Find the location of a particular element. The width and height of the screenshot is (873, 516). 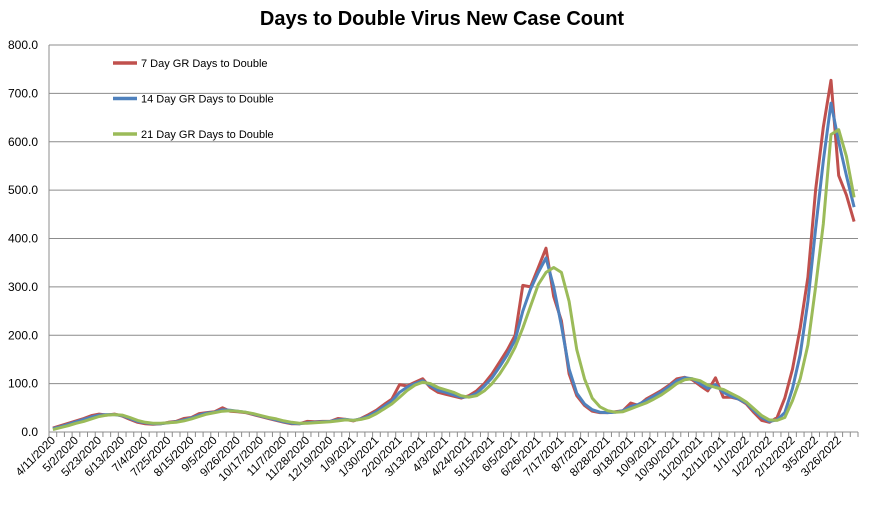

legend-label-1: 7 Day GR Days to Double is located at coordinates (204, 64).